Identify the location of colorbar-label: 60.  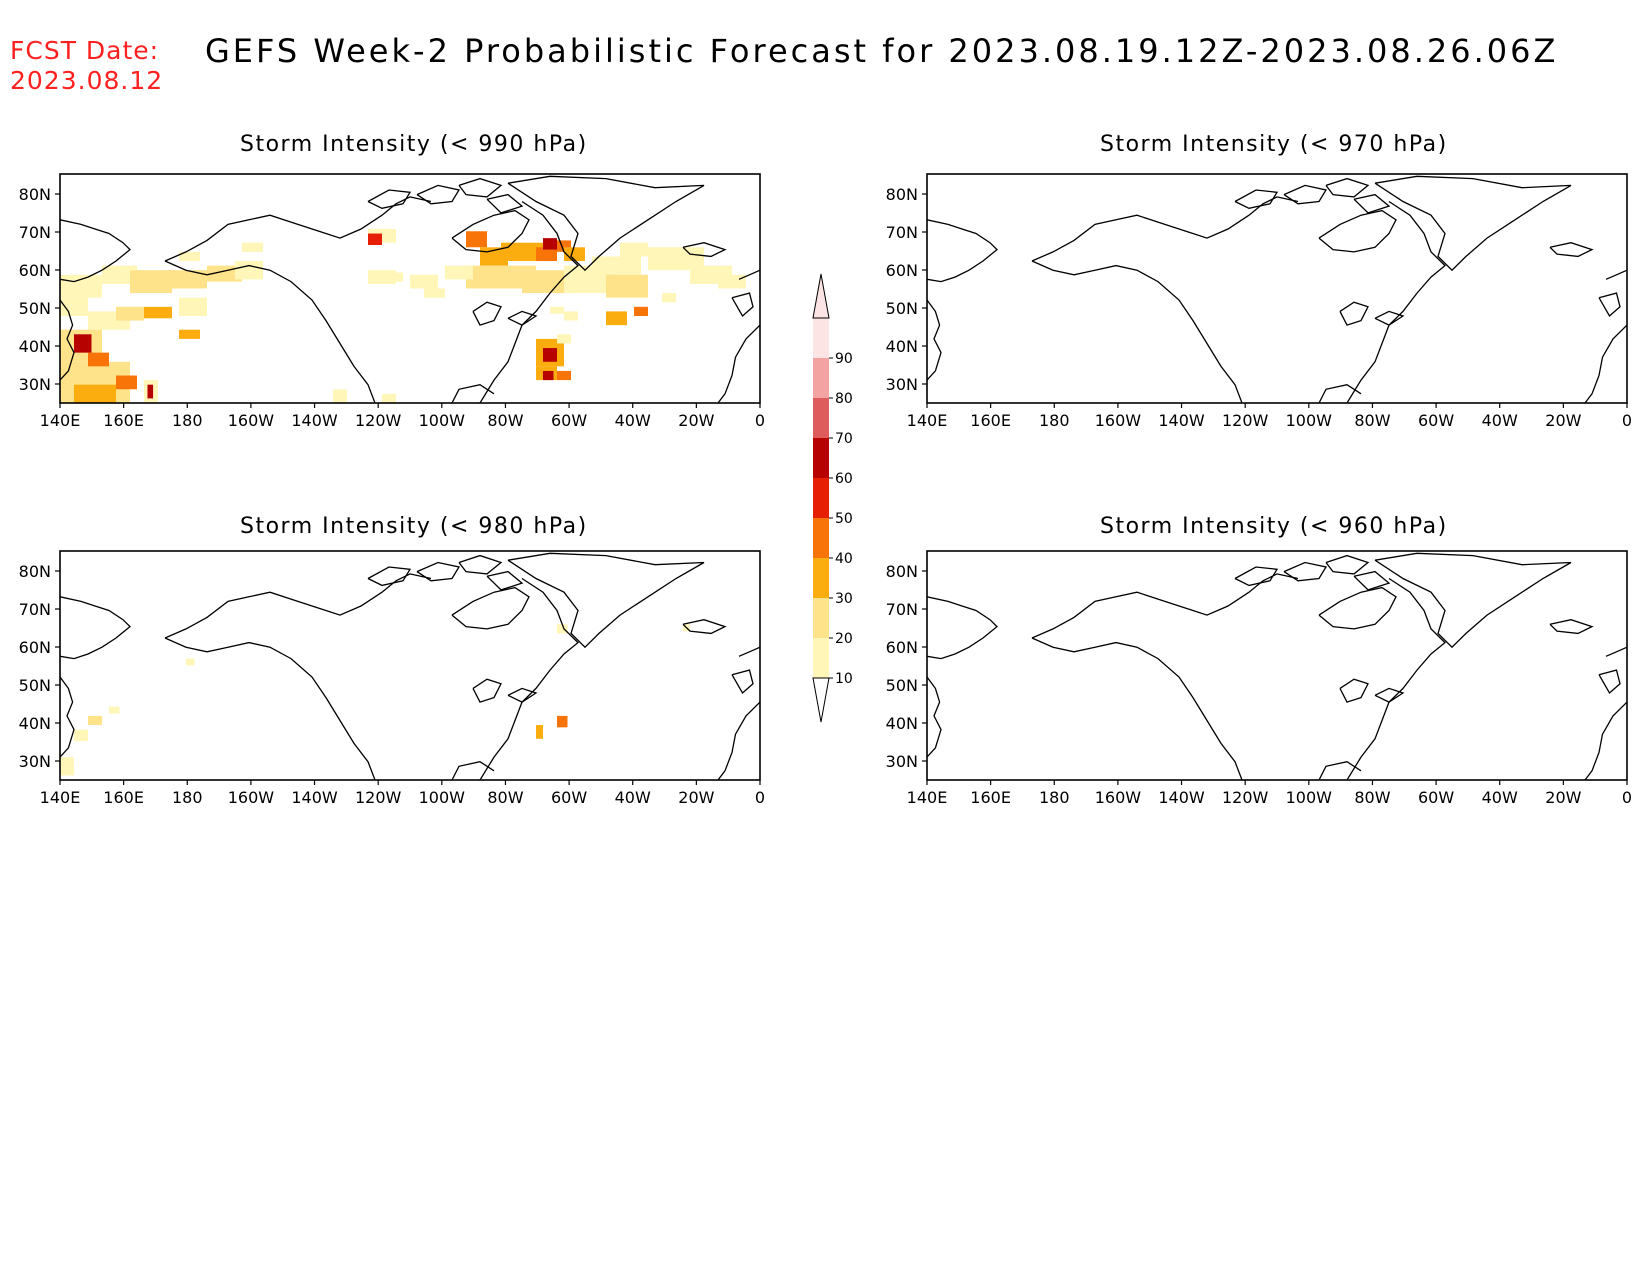
(844, 479).